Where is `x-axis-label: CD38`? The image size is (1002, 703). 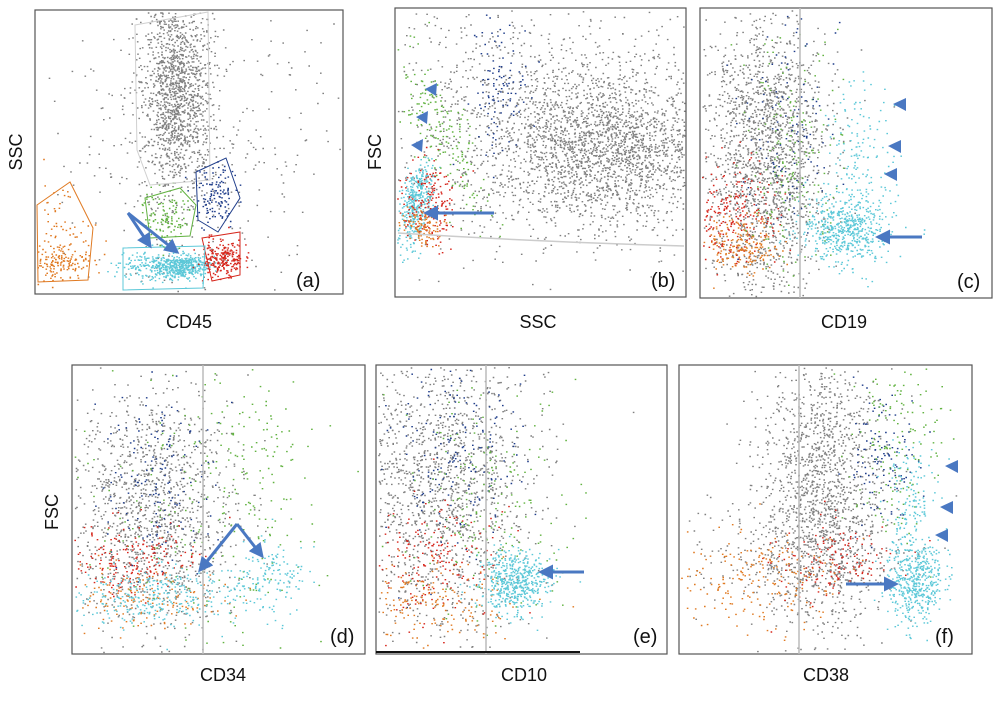 x-axis-label: CD38 is located at coordinates (826, 675).